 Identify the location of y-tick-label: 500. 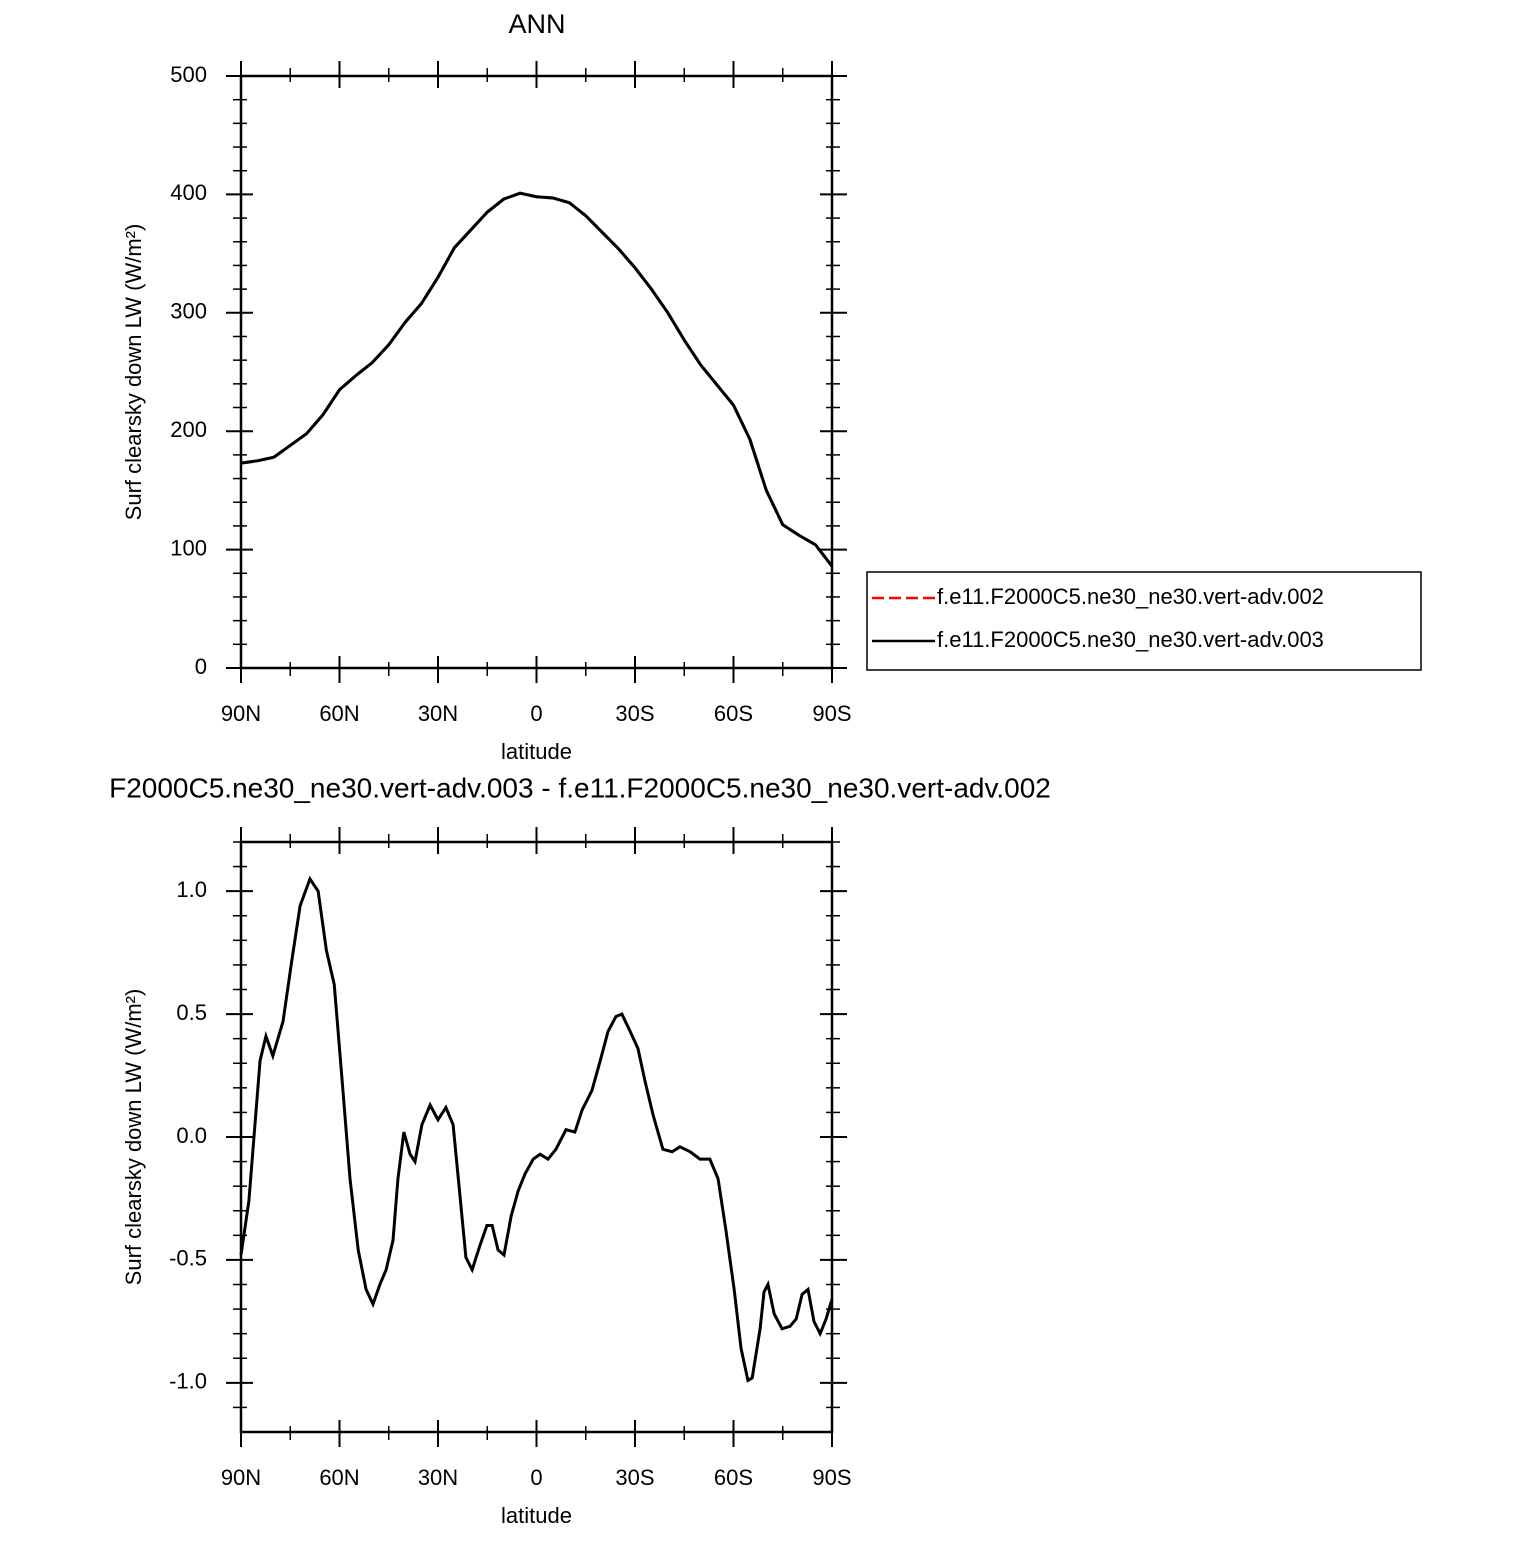
(188, 74).